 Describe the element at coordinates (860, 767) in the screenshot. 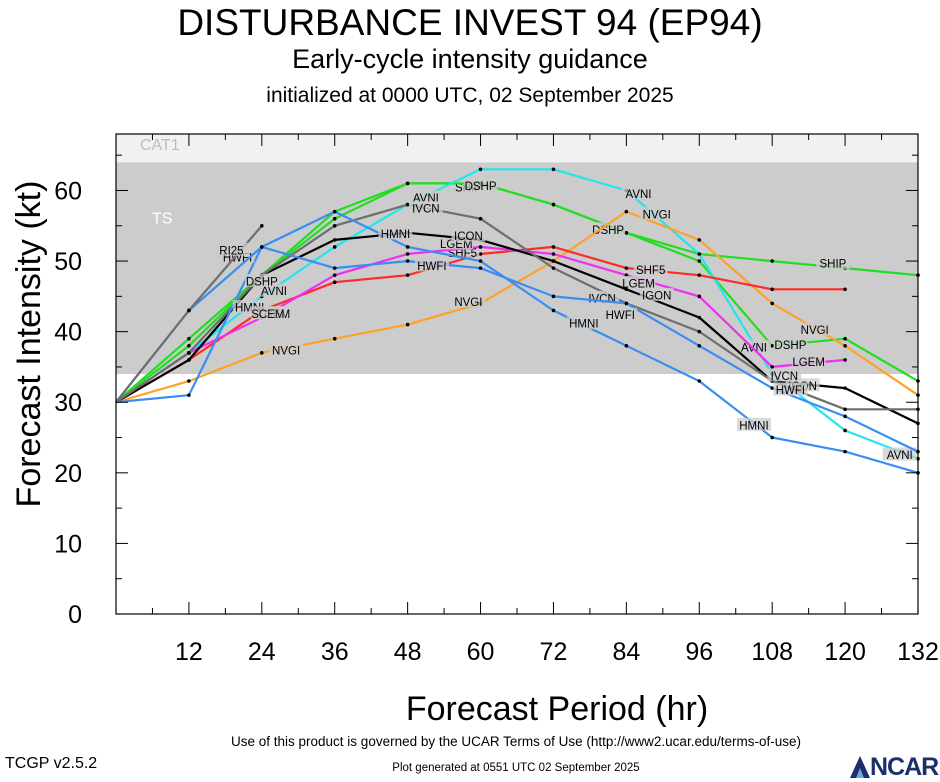

I see `ncar-logo-icon` at that location.